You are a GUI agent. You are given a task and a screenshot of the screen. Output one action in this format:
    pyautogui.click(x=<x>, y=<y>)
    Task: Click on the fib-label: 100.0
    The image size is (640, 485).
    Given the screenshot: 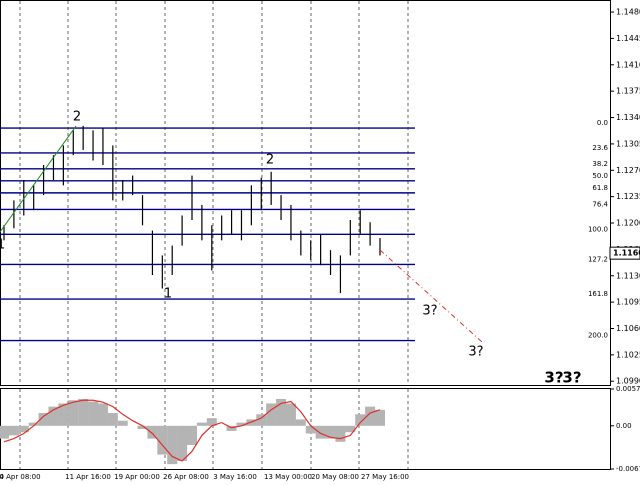 What is the action you would take?
    pyautogui.click(x=598, y=229)
    